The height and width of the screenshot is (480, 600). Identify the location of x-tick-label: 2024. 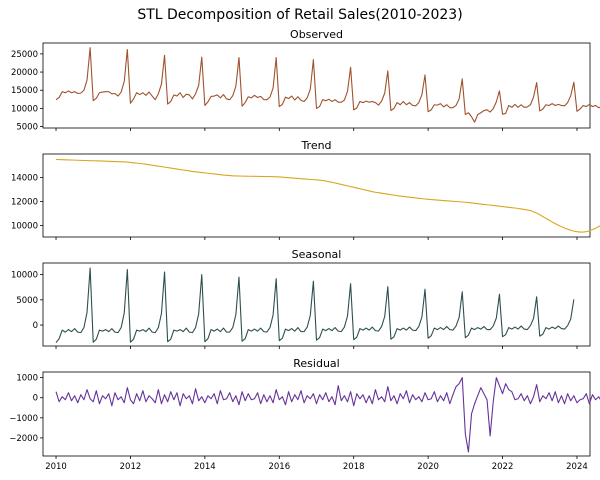
(577, 467).